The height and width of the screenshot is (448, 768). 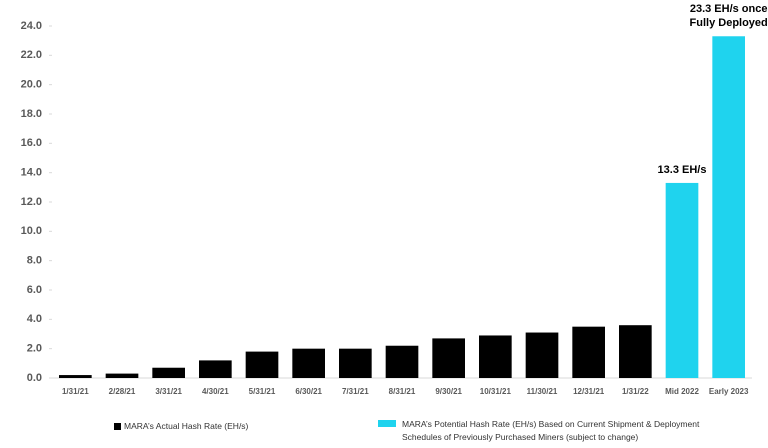 I want to click on x-tick-label: 6/30/21, so click(x=308, y=391).